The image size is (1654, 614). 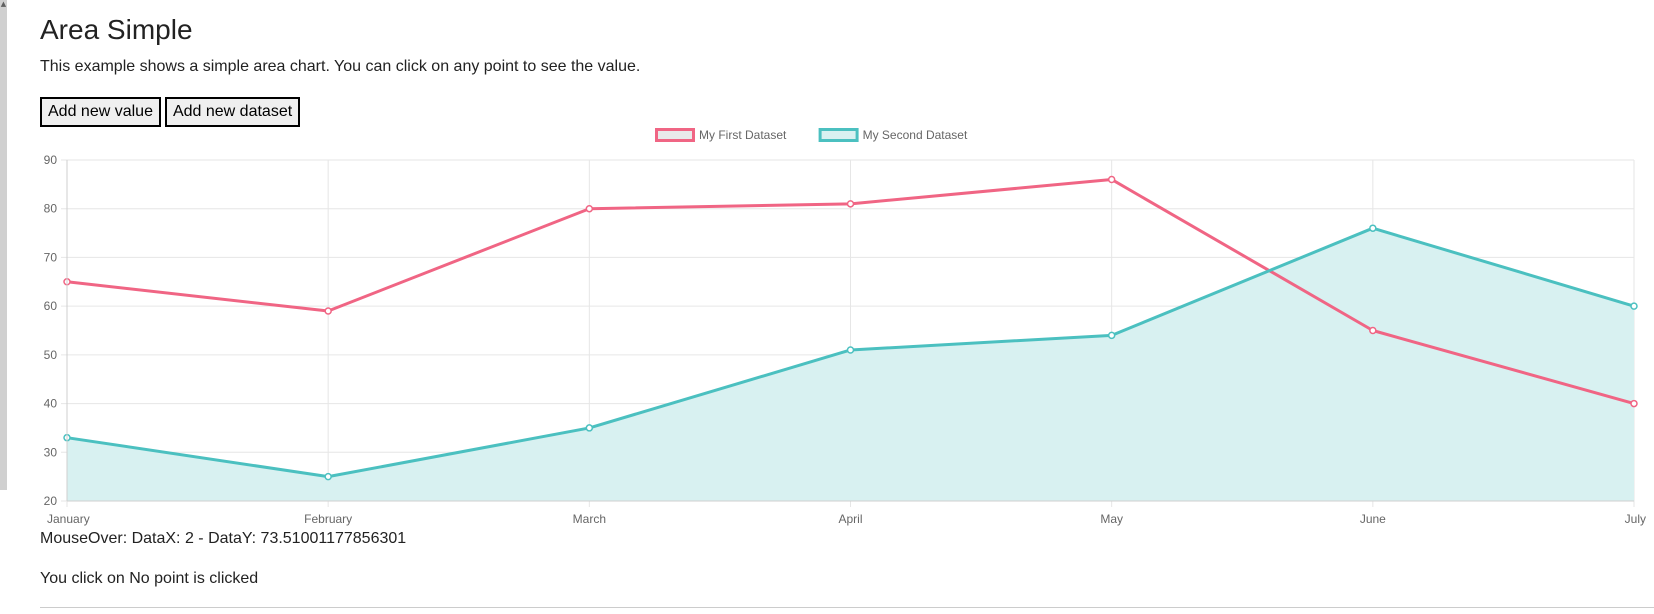 What do you see at coordinates (116, 29) in the screenshot?
I see `page-title: Area Simple` at bounding box center [116, 29].